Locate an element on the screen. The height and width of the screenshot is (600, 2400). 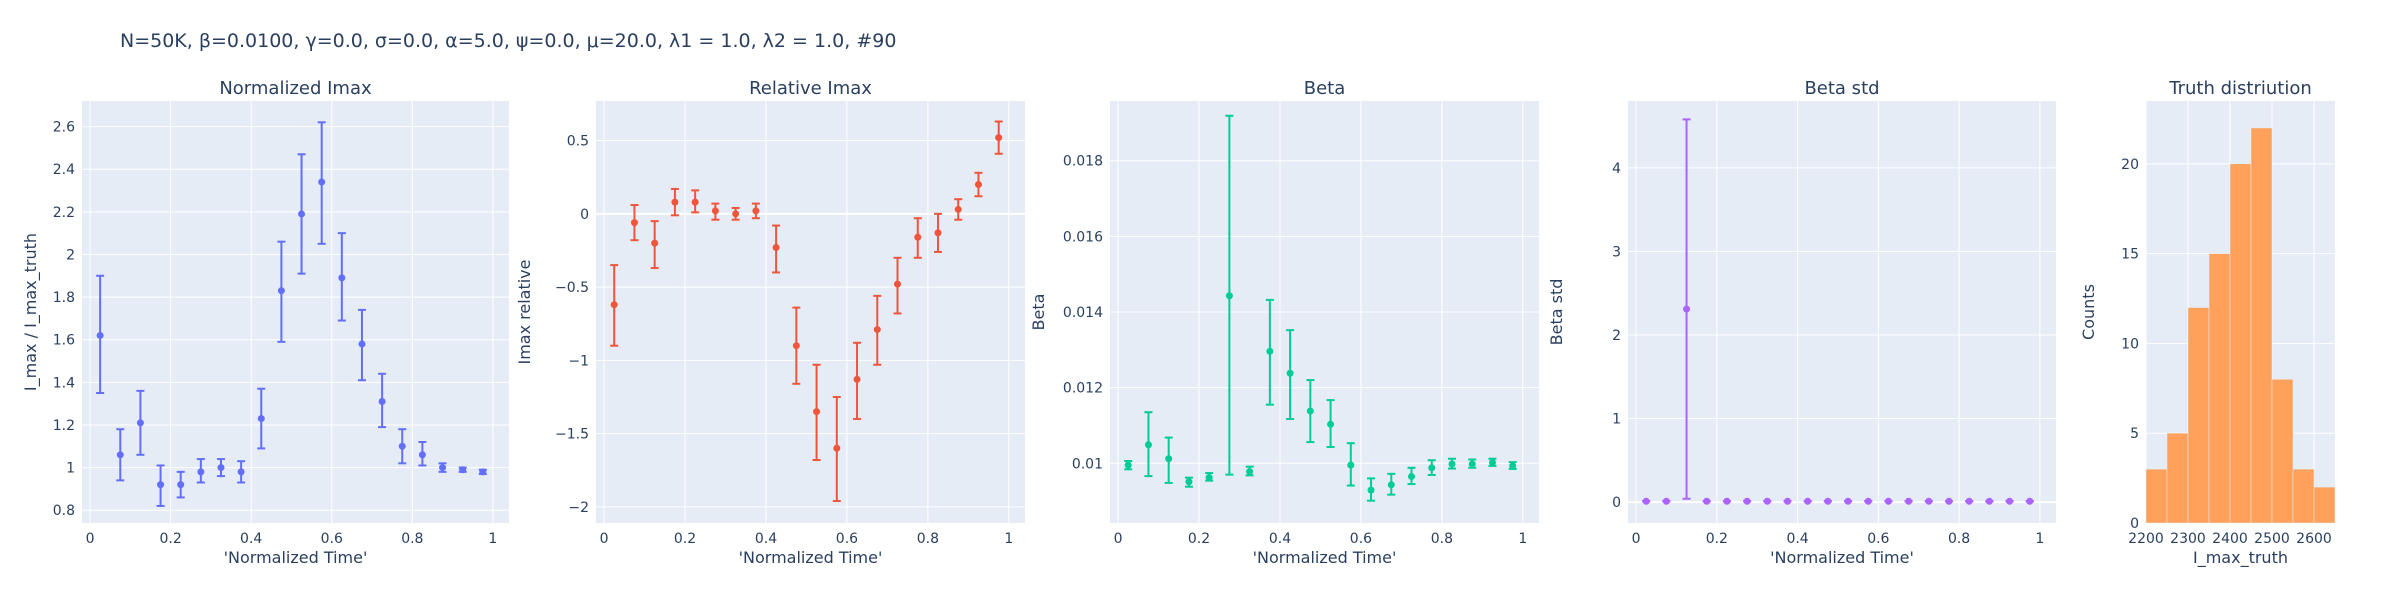
y-tick-label: −2 is located at coordinates (578, 508).